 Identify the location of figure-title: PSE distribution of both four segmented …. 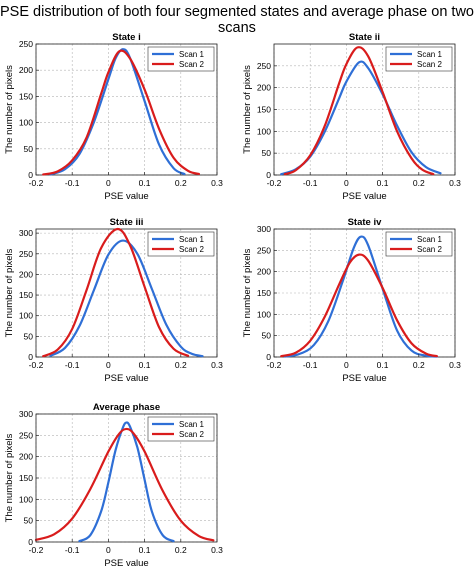
(237, 20).